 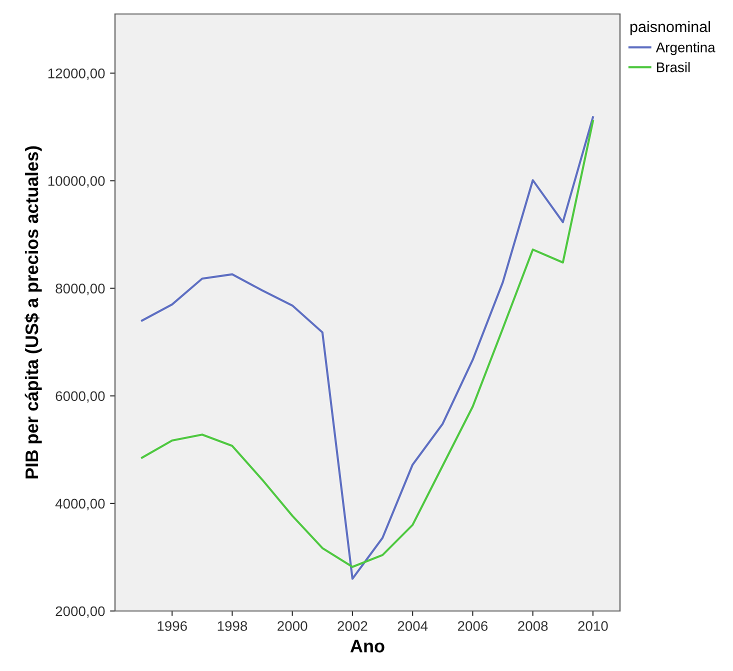 I want to click on legend-label: Argentina, so click(x=686, y=49).